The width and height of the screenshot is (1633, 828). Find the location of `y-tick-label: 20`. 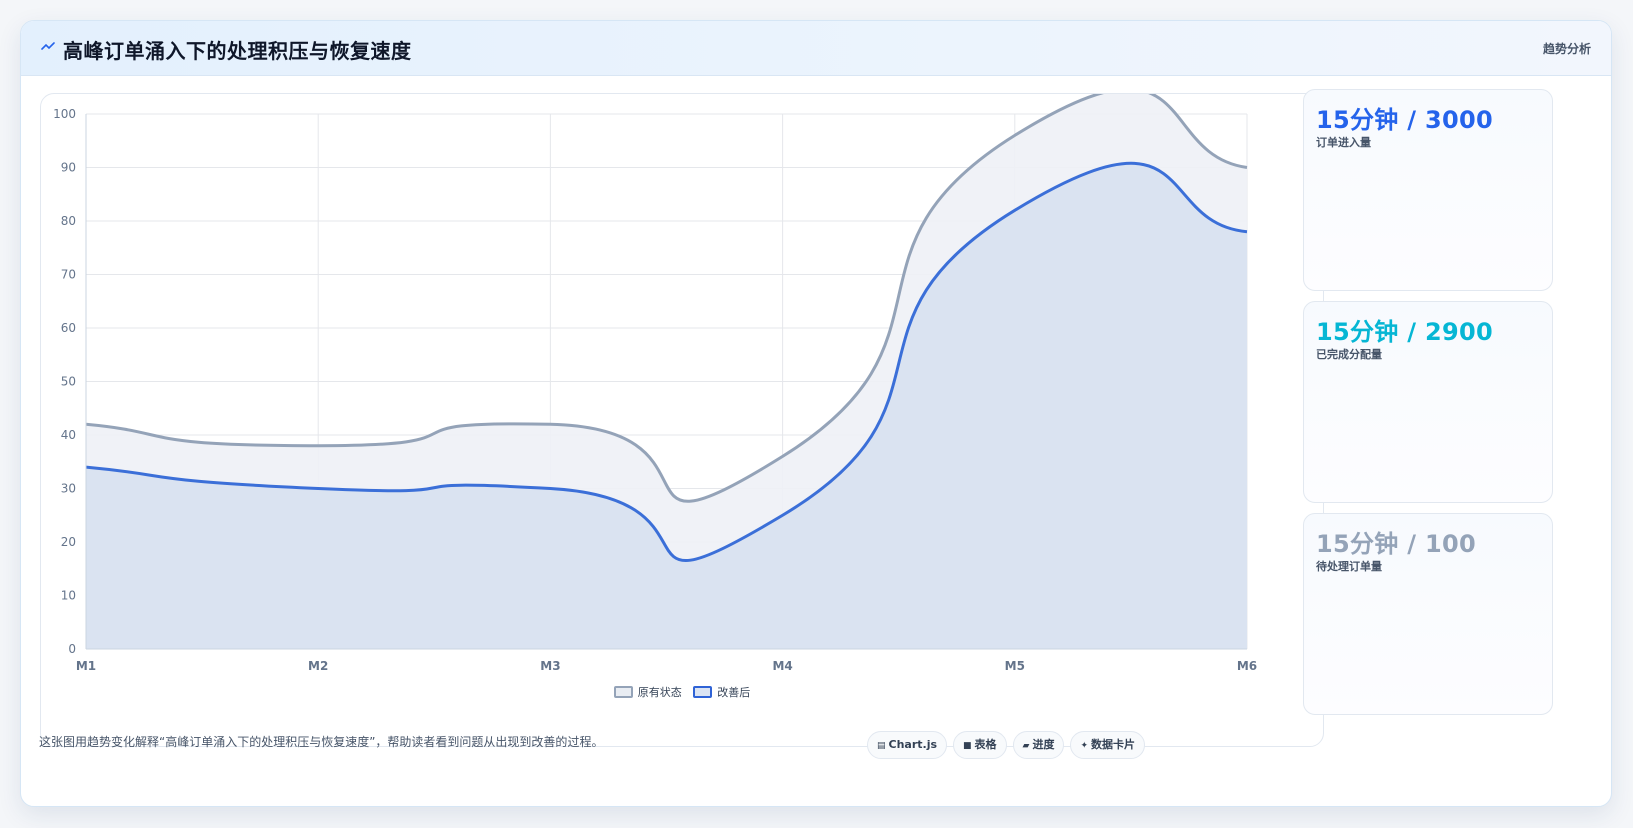

y-tick-label: 20 is located at coordinates (68, 542).